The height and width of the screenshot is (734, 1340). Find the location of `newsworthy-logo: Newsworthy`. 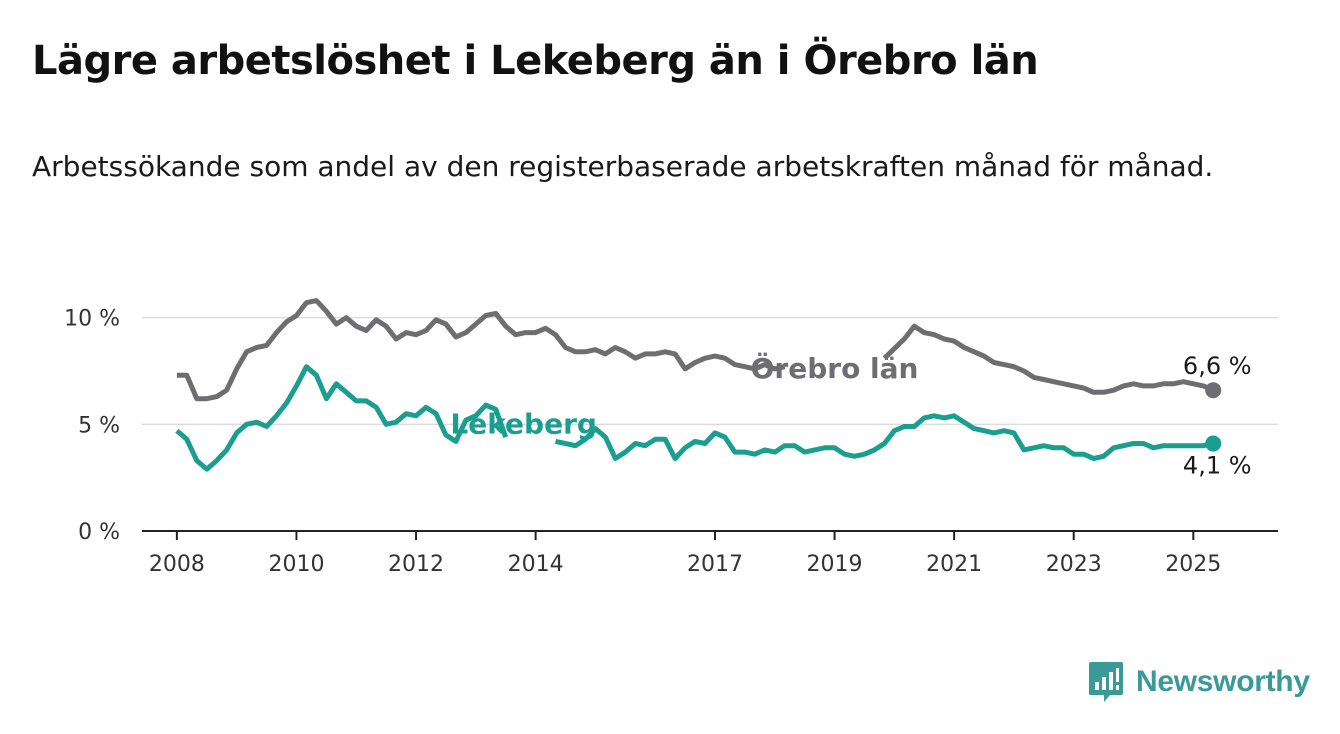

newsworthy-logo: Newsworthy is located at coordinates (1199, 682).